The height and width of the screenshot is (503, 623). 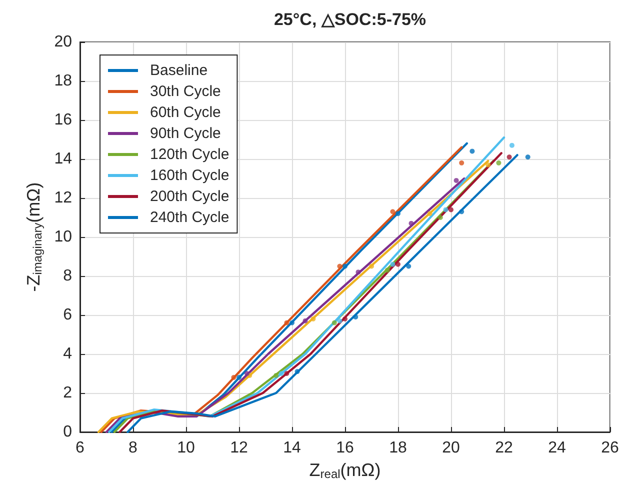 What do you see at coordinates (133, 448) in the screenshot?
I see `x-tick-label: 8` at bounding box center [133, 448].